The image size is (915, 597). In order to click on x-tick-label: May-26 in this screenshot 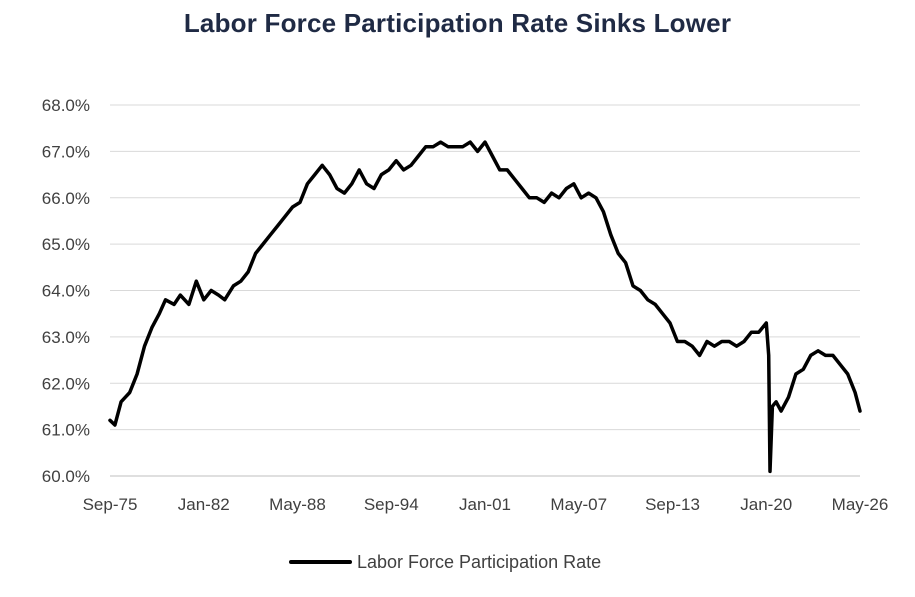, I will do `click(860, 504)`.